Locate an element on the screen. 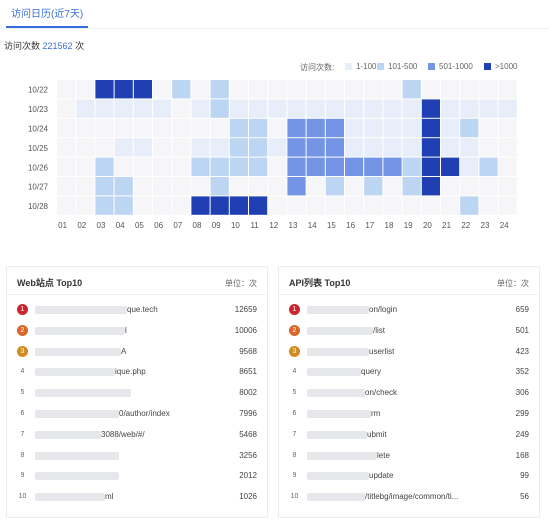  list-item: 6 0/author/index 7996 is located at coordinates (137, 414).